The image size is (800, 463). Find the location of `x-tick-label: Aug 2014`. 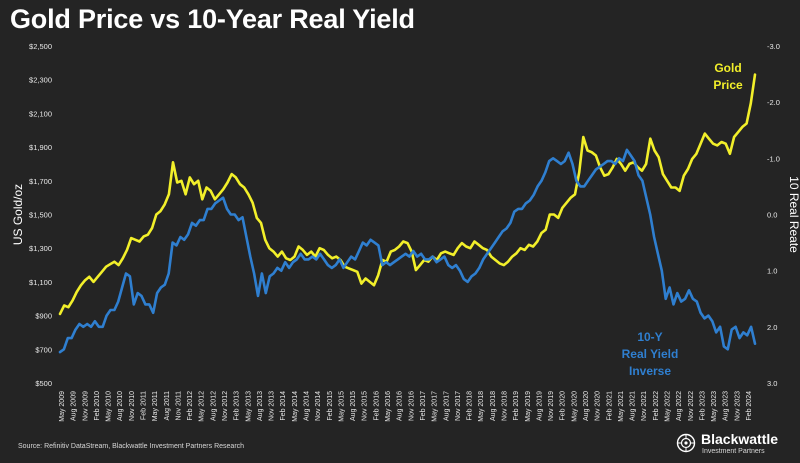

x-tick-label: Aug 2014 is located at coordinates (307, 406).